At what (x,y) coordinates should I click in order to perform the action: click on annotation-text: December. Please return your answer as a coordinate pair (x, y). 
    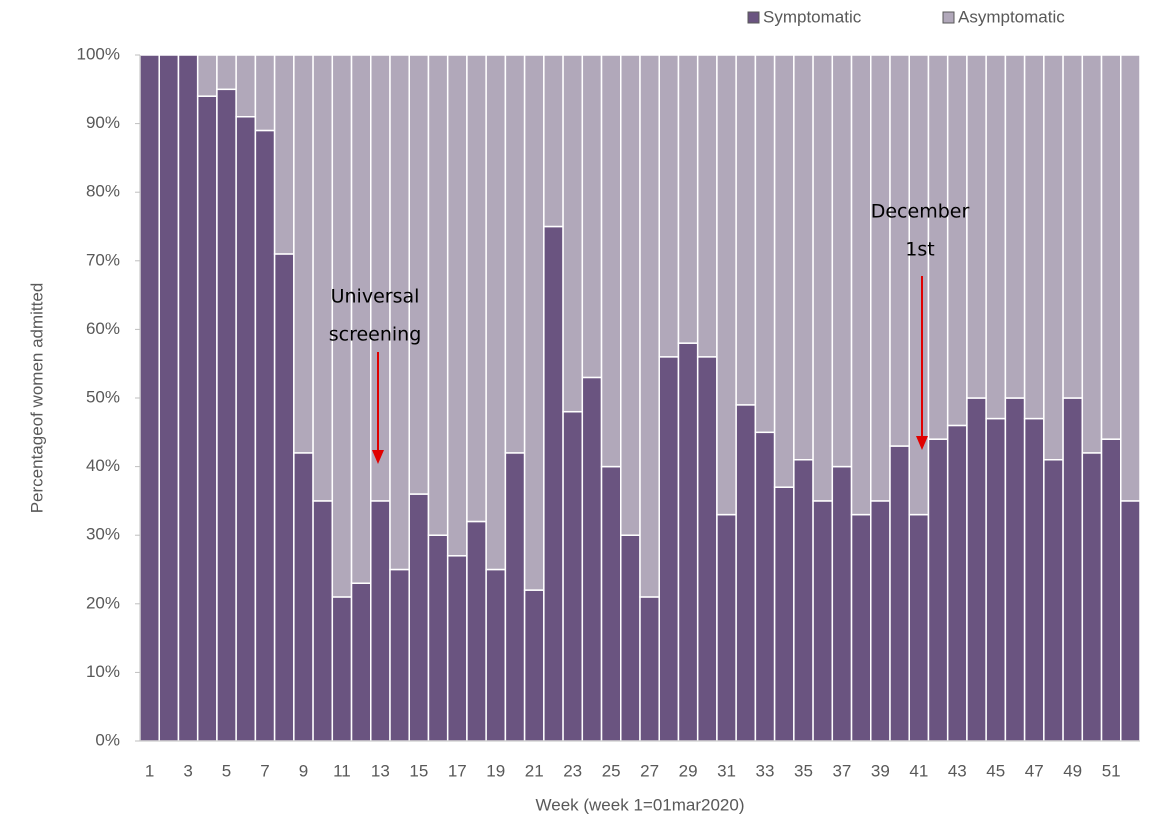
    Looking at the image, I should click on (920, 212).